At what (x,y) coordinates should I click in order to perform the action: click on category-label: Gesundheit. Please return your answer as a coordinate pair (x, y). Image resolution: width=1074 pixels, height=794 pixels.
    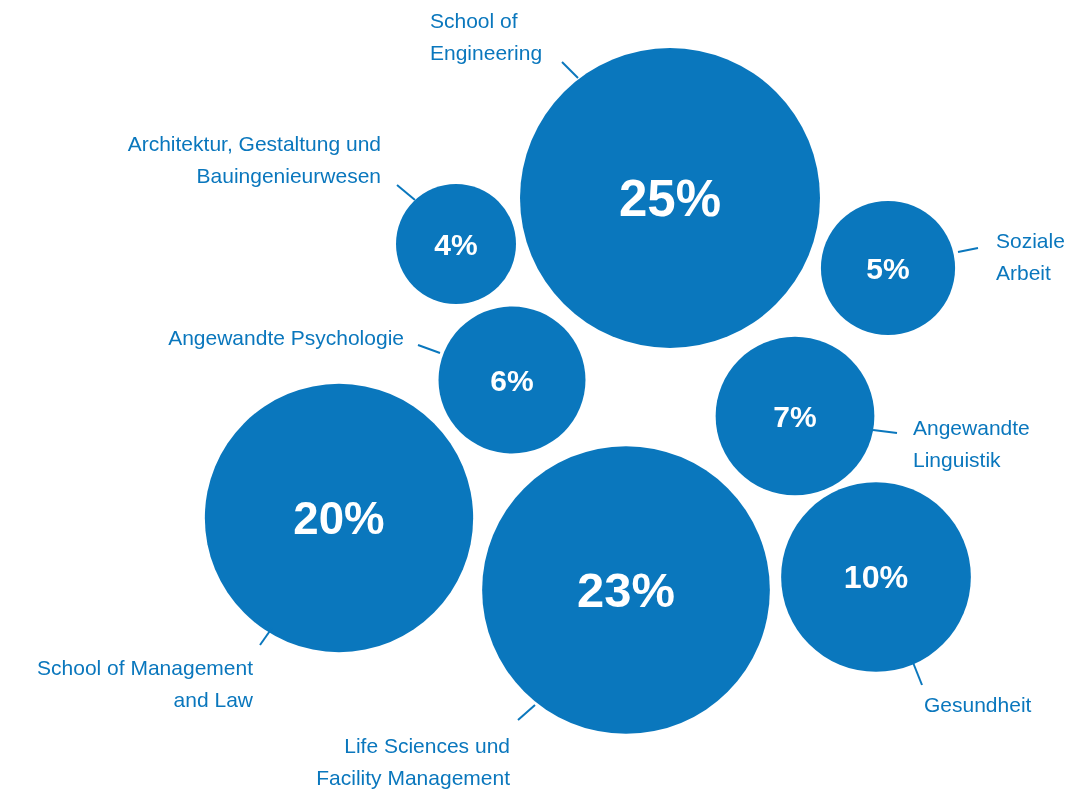
    Looking at the image, I should click on (978, 704).